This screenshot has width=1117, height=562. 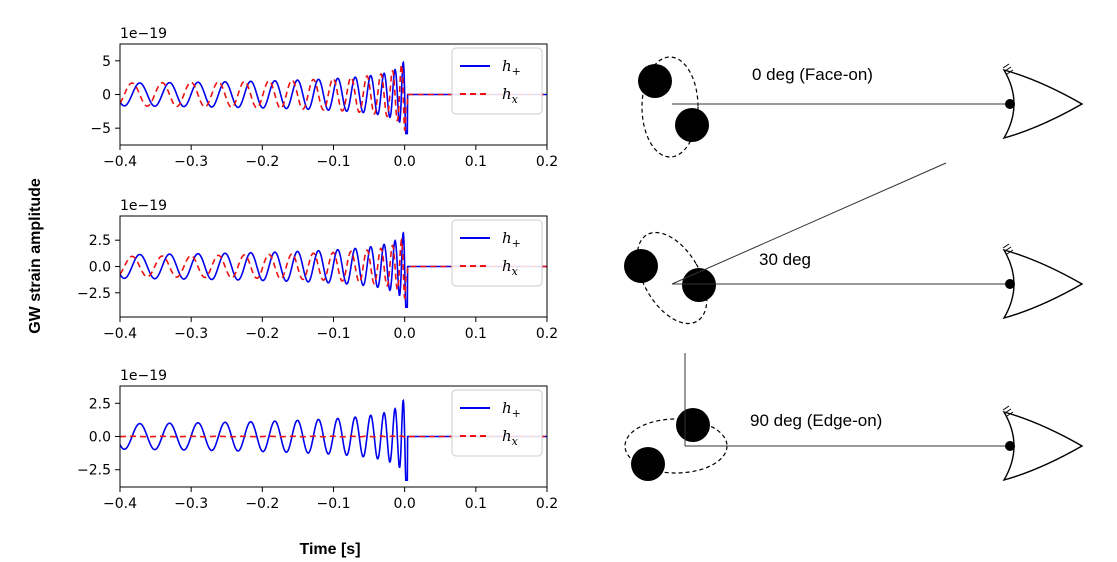 I want to click on label-edge-on: 90 deg (Edge-on), so click(x=816, y=420).